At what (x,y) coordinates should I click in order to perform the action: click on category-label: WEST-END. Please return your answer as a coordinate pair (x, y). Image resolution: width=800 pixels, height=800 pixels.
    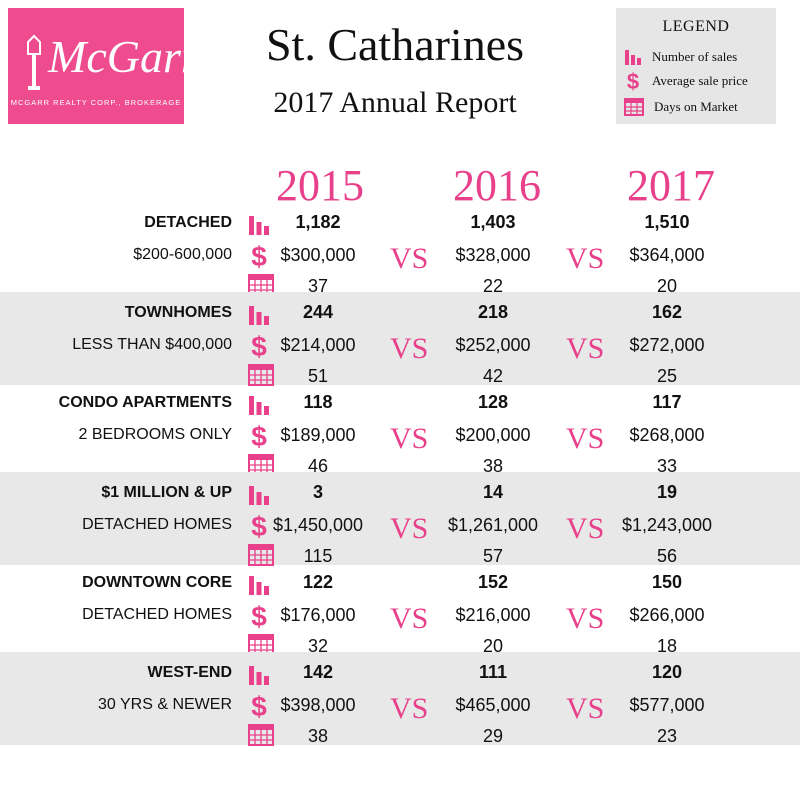
    Looking at the image, I should click on (189, 672).